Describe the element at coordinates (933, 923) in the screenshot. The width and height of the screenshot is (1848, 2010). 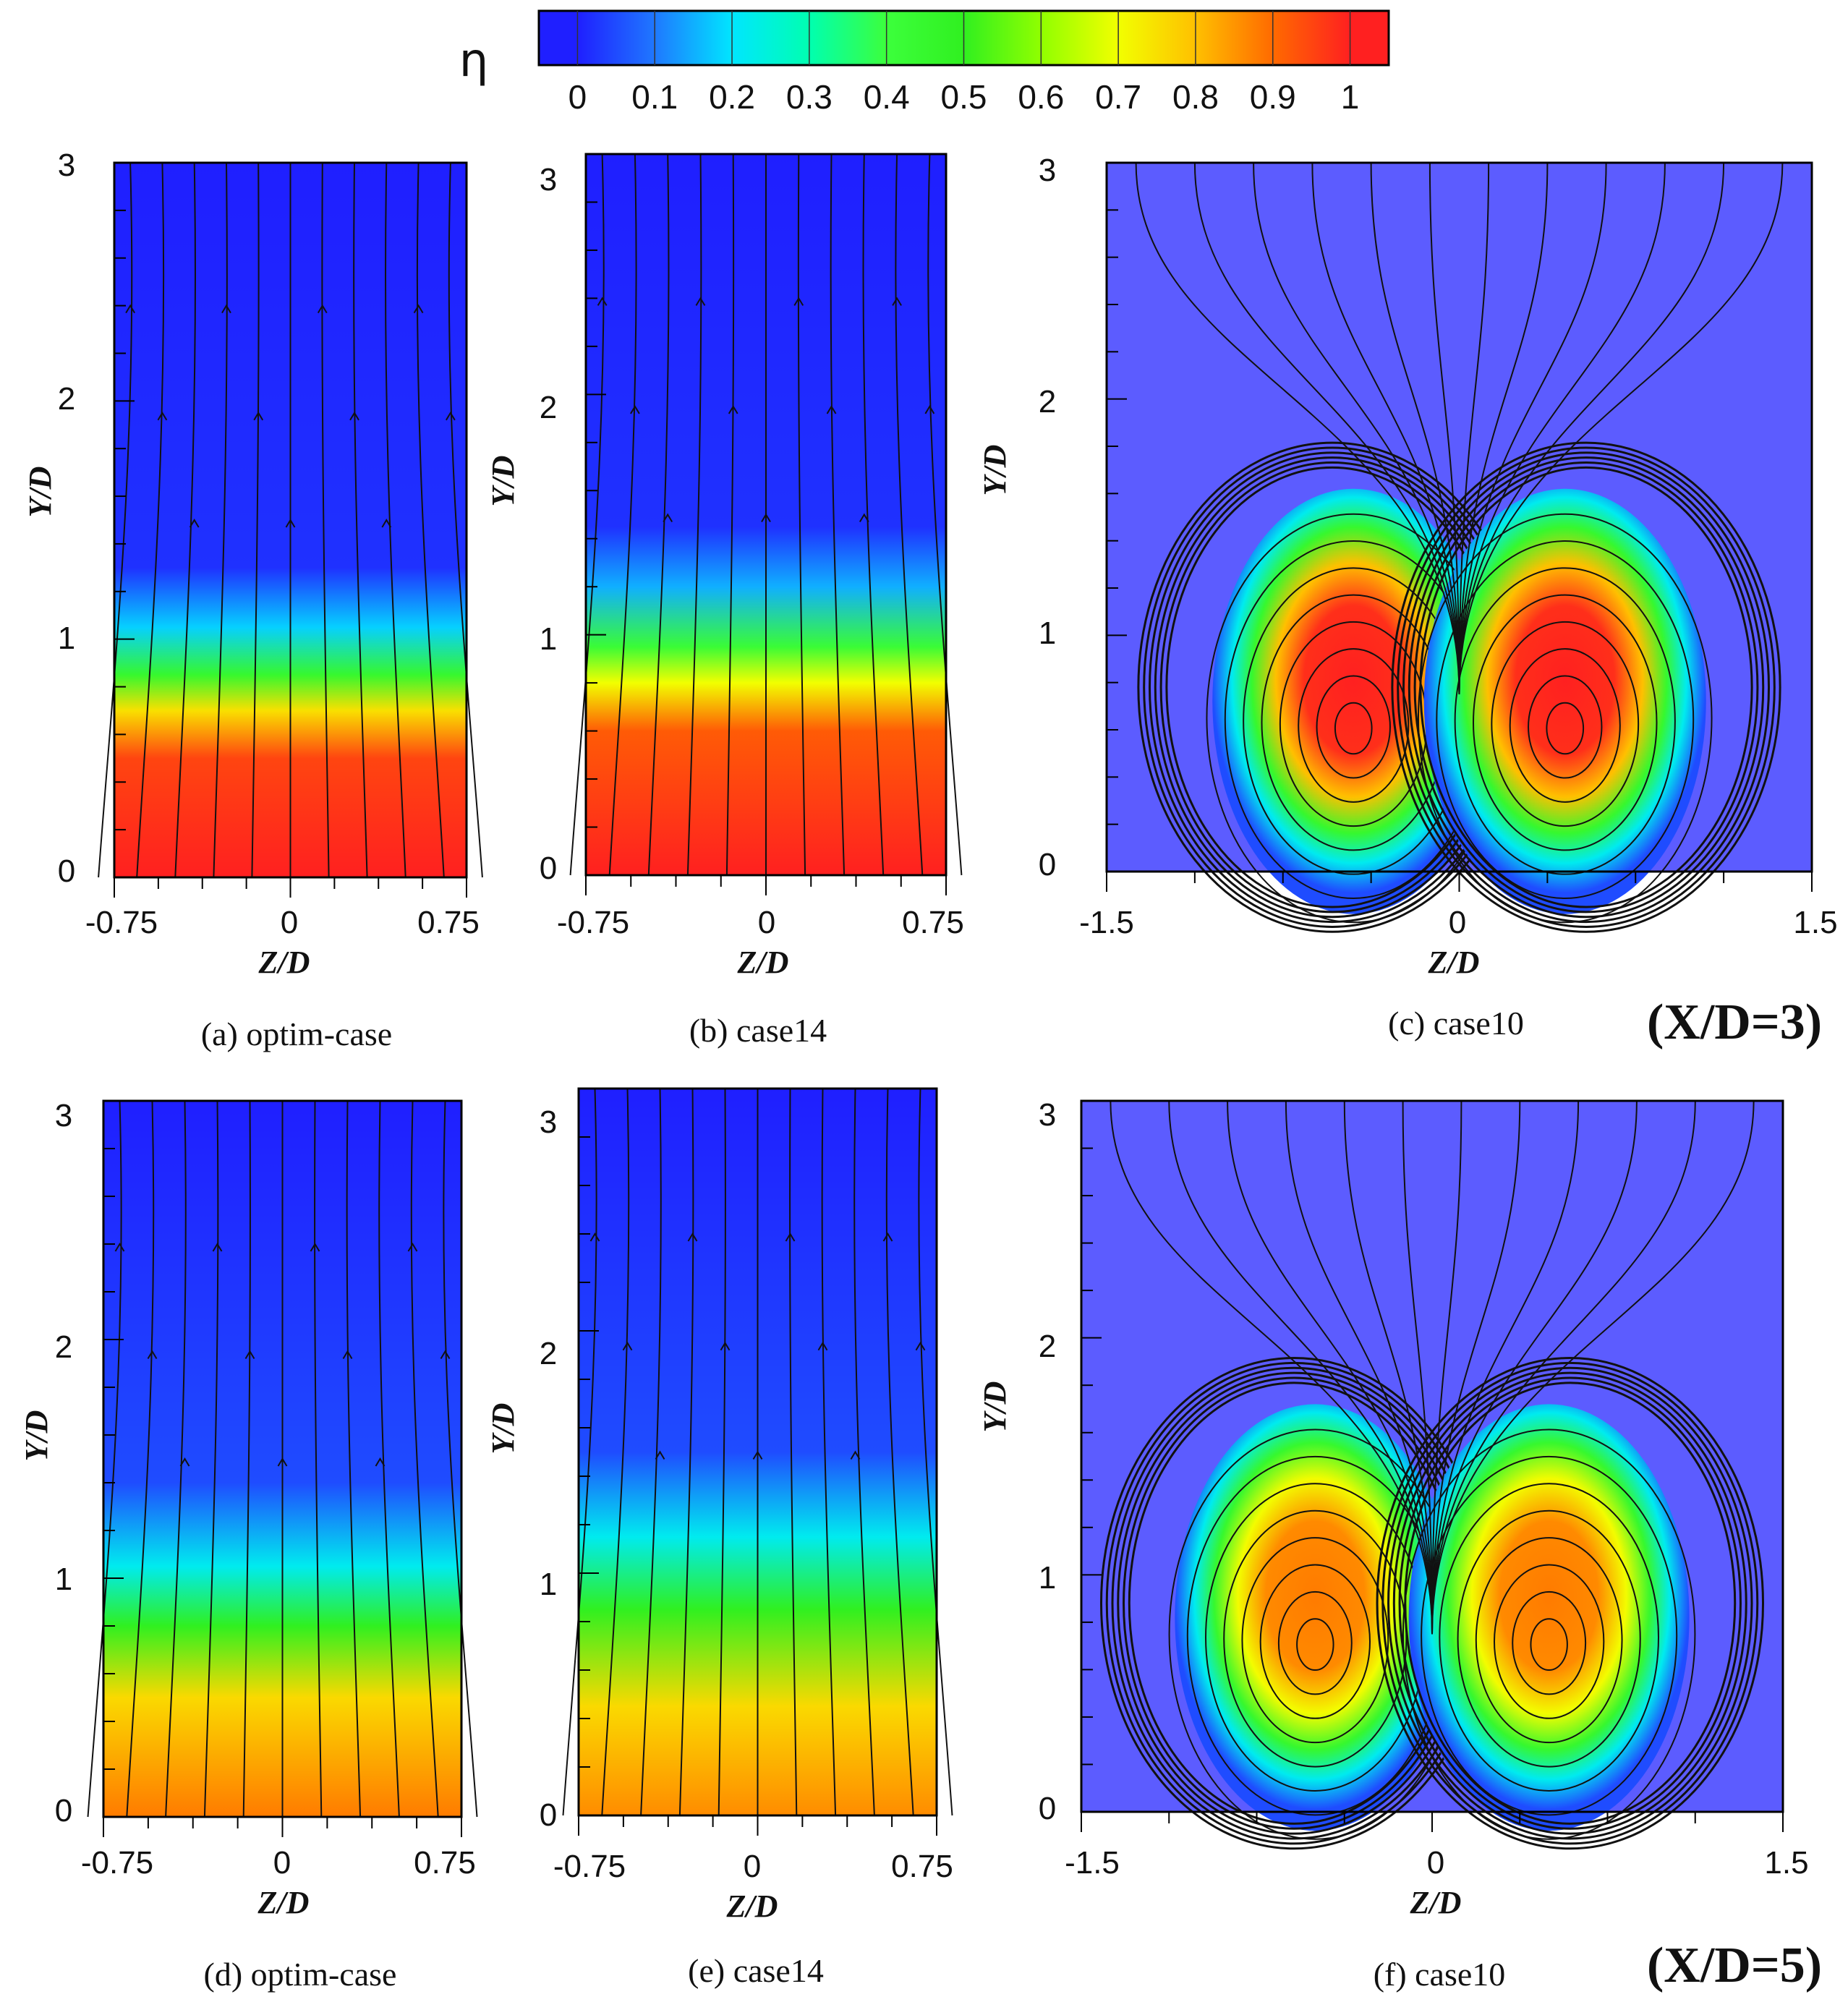
I see `xtick-b-right: 0.75` at that location.